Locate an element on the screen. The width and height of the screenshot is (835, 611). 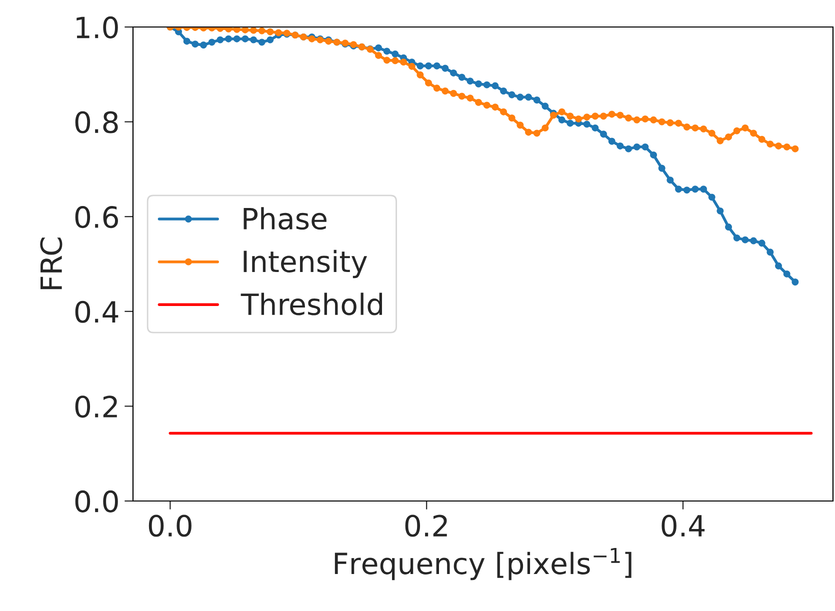
legend-label: Threshold is located at coordinates (311, 304).